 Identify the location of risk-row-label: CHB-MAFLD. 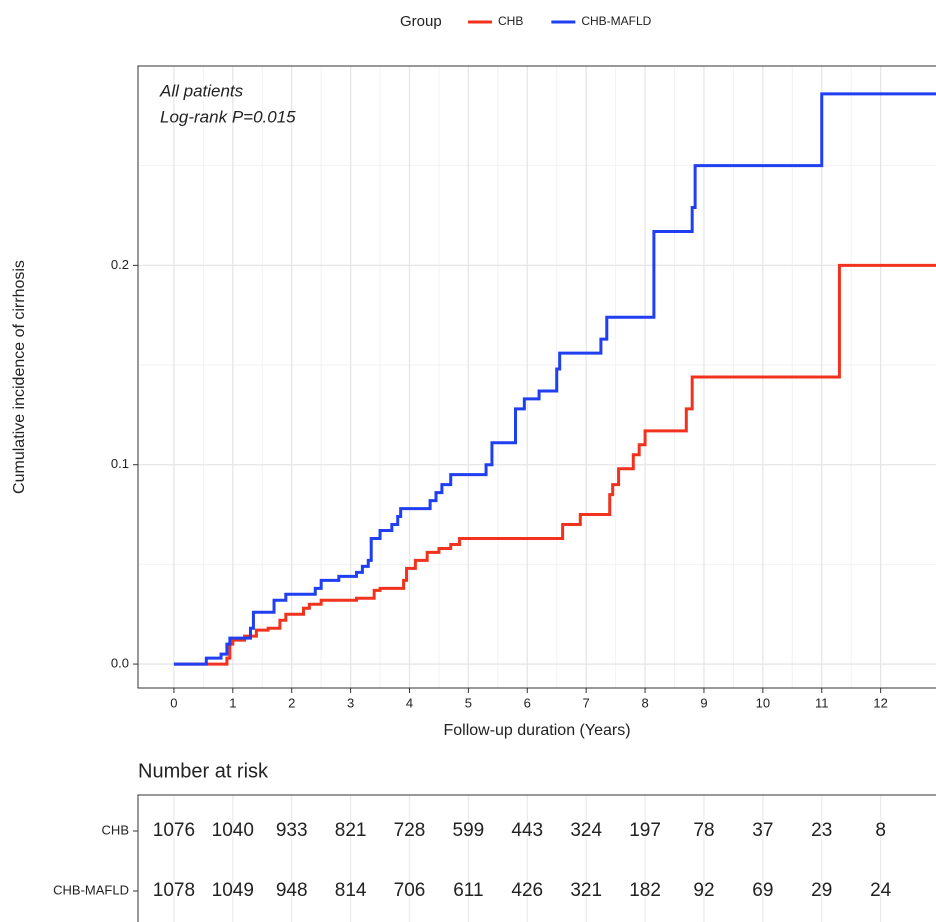
(91, 889).